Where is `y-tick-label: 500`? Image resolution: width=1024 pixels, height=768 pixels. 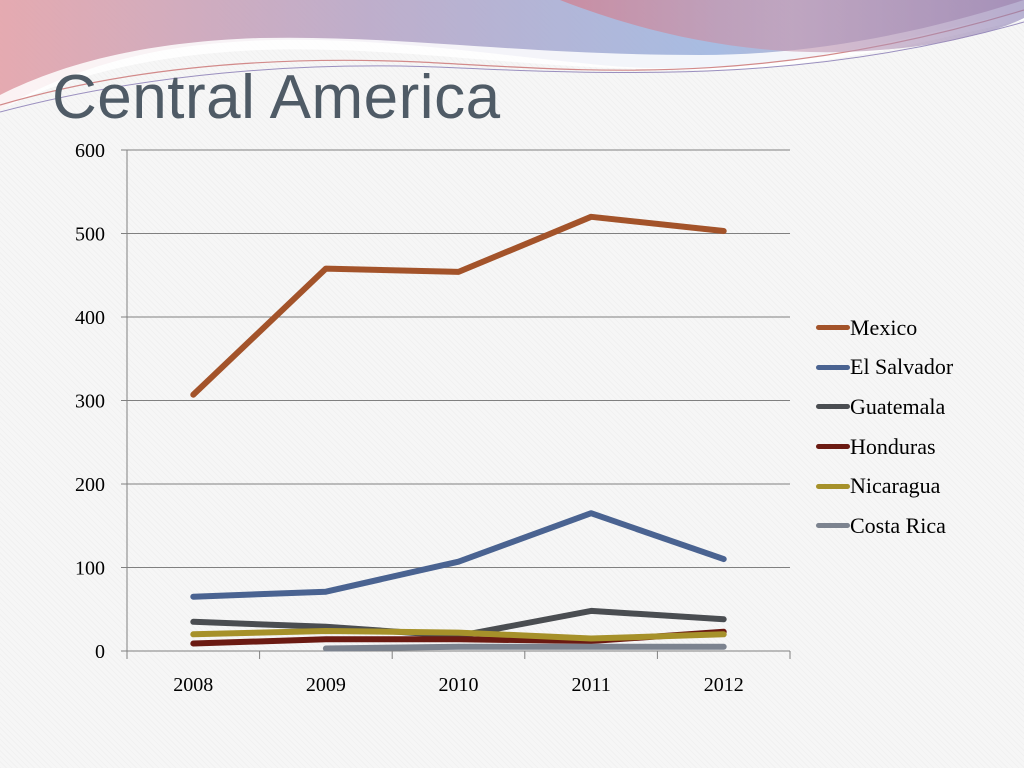
y-tick-label: 500 is located at coordinates (90, 235).